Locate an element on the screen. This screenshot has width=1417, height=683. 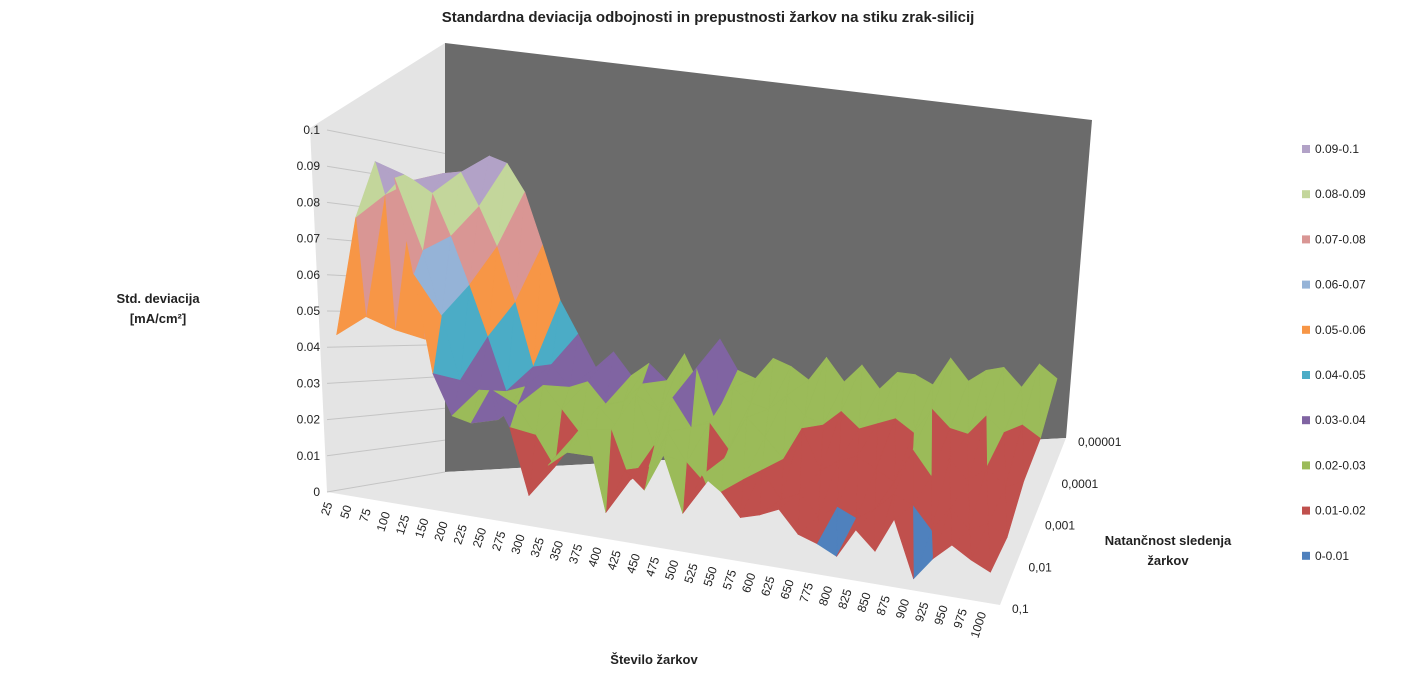
x-tick-label: 975 is located at coordinates (960, 619).